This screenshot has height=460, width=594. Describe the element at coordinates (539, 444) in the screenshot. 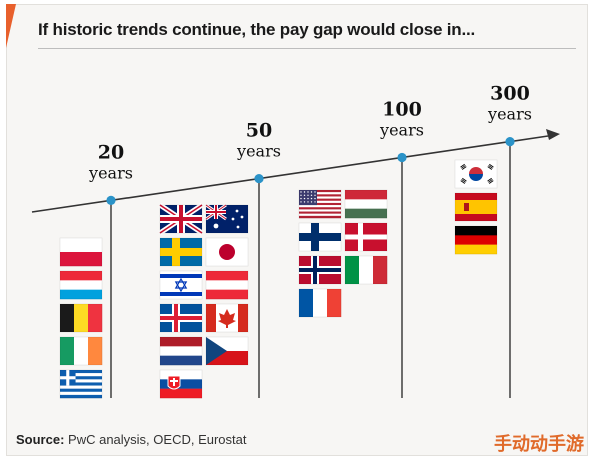

I see `watermark: 手动动手游` at that location.